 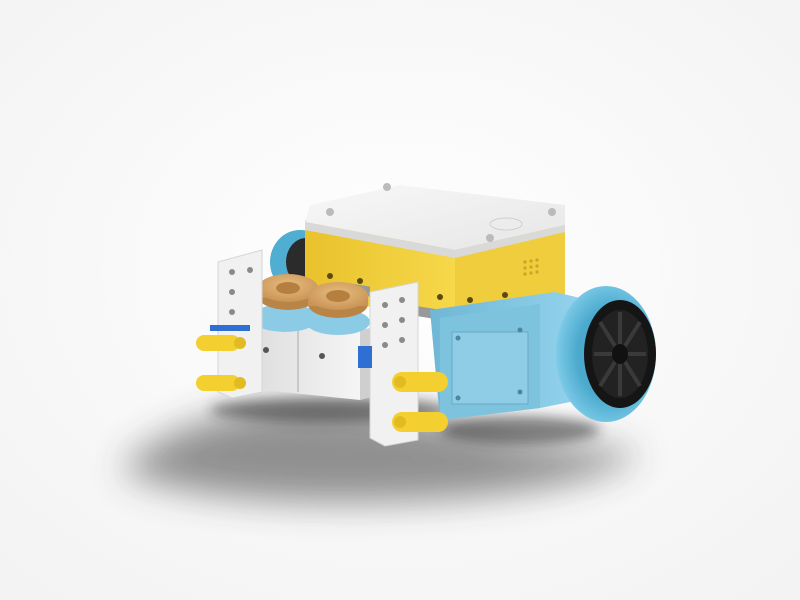 What do you see at coordinates (505, 356) in the screenshot?
I see `azure-frame` at bounding box center [505, 356].